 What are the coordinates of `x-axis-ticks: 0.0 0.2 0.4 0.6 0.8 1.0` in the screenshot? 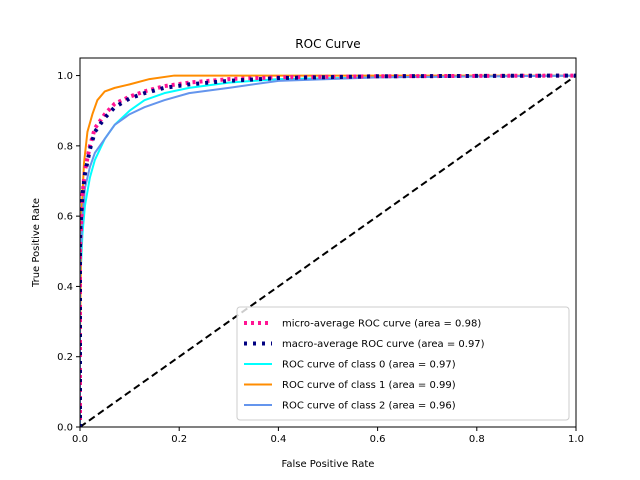 It's located at (328, 436).